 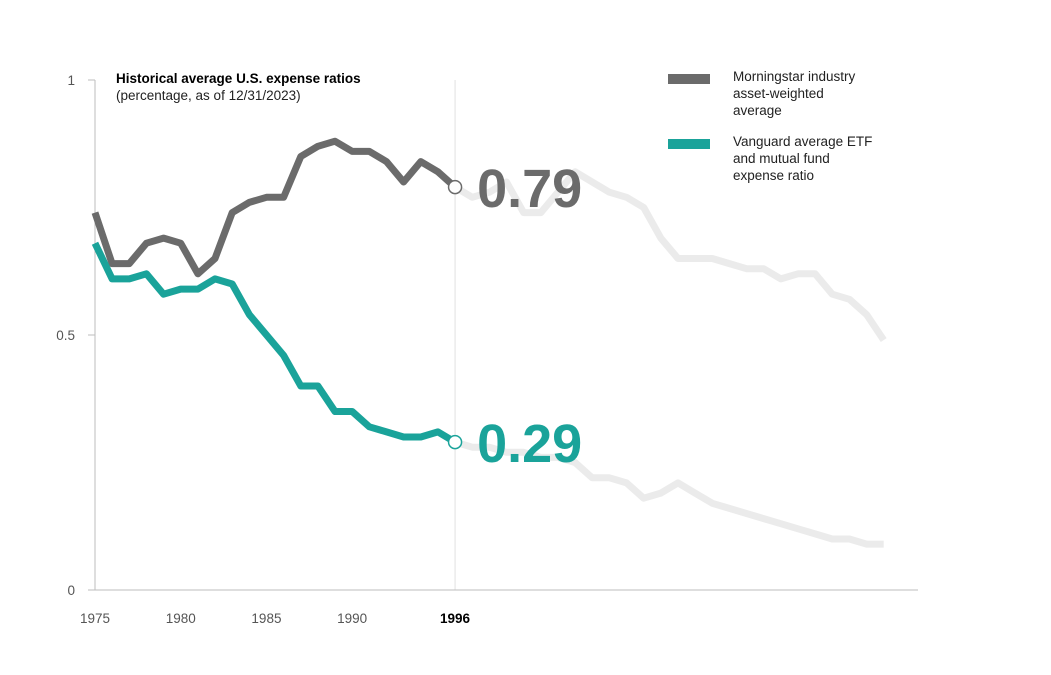 I want to click on x-tick-label: 1975, so click(x=95, y=618).